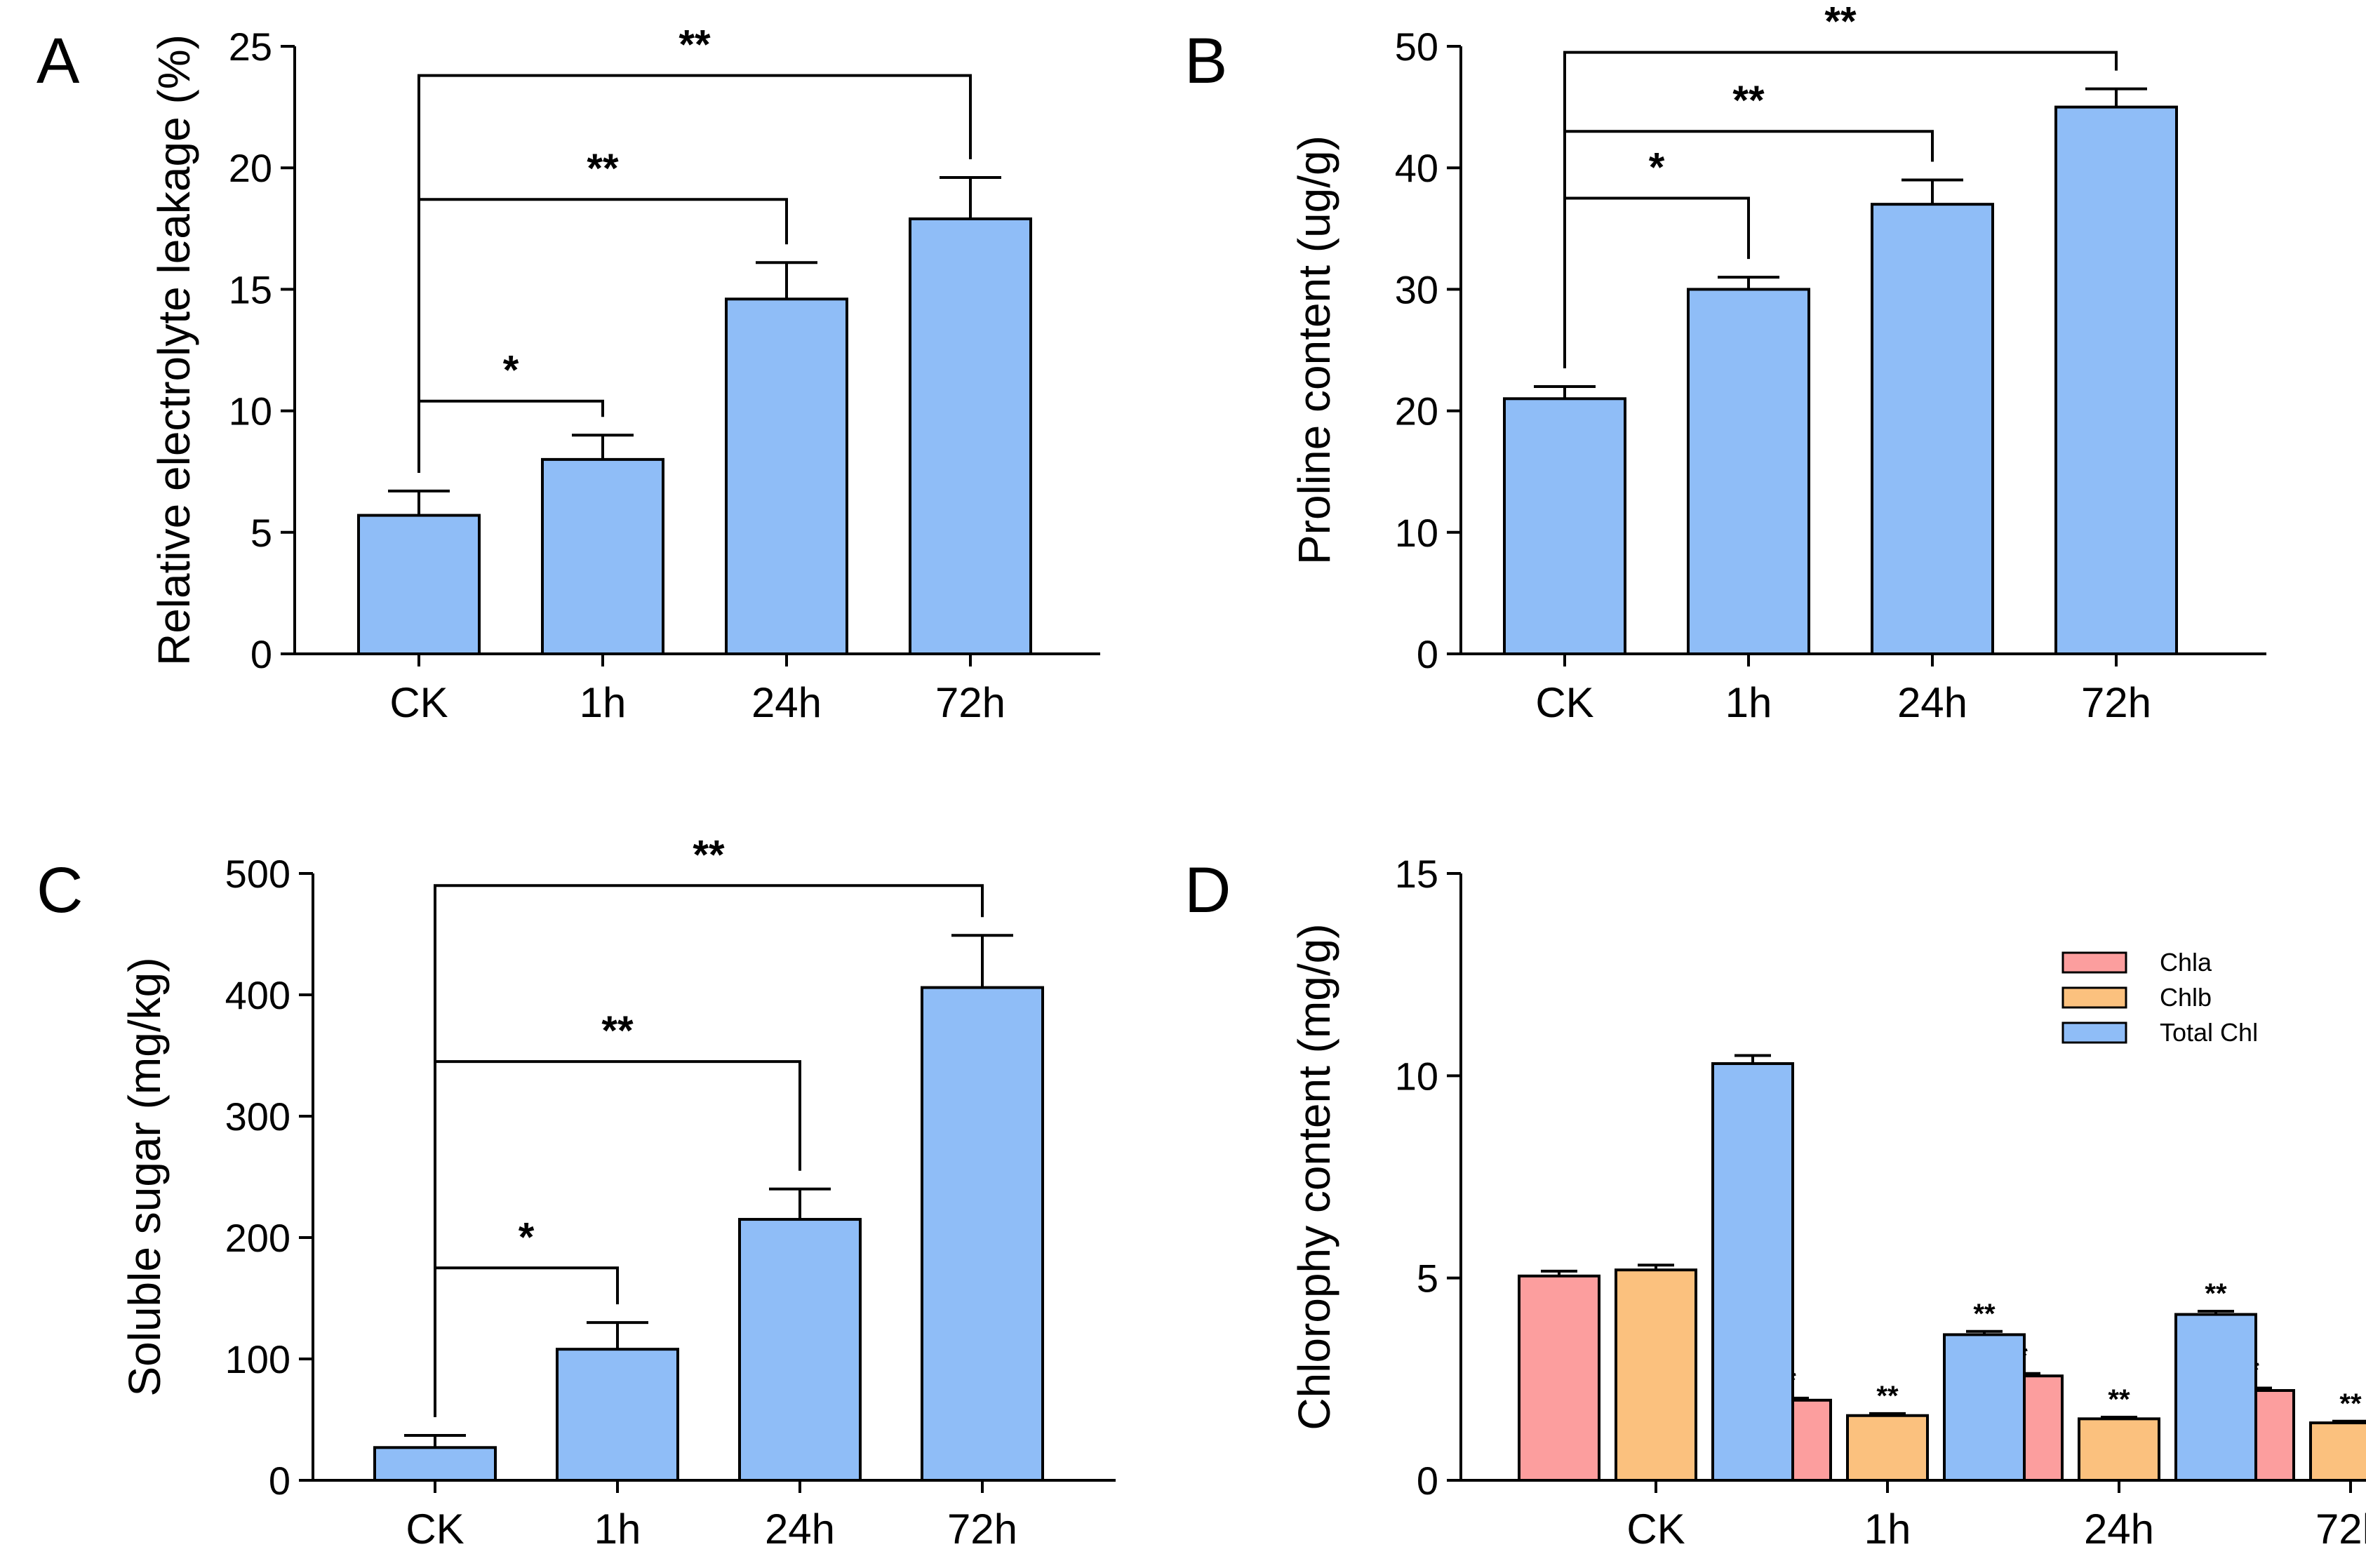 The width and height of the screenshot is (2366, 1568). Describe the element at coordinates (1753, 1272) in the screenshot. I see `bar-total-chl-ck` at that location.